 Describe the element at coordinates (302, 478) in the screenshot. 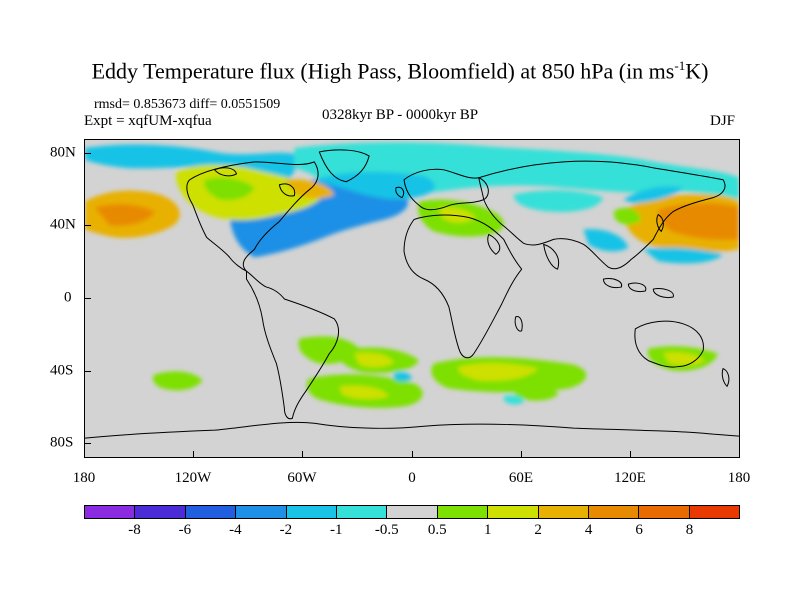

I see `x-tick-label: 60W` at that location.